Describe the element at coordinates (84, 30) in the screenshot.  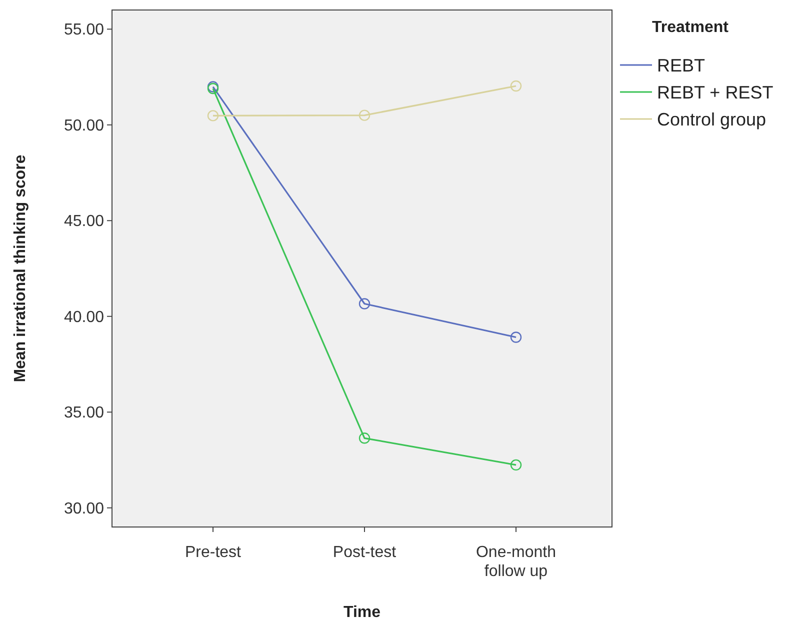
I see `y-tick-label: 55.00` at that location.